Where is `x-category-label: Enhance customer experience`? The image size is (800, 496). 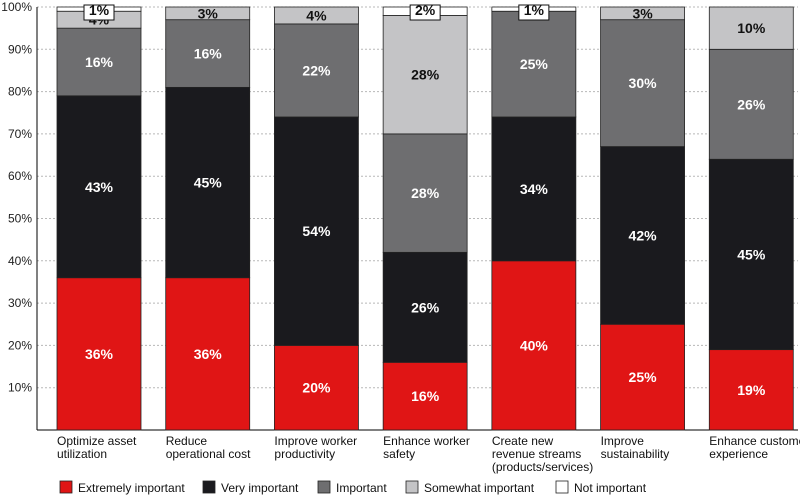
x-category-label: Enhance customer experience is located at coordinates (754, 447).